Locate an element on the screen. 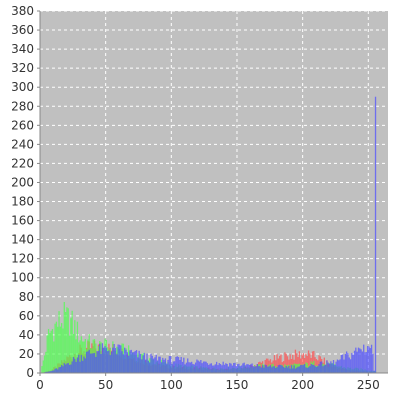  x-tick-label: 150 is located at coordinates (237, 385).